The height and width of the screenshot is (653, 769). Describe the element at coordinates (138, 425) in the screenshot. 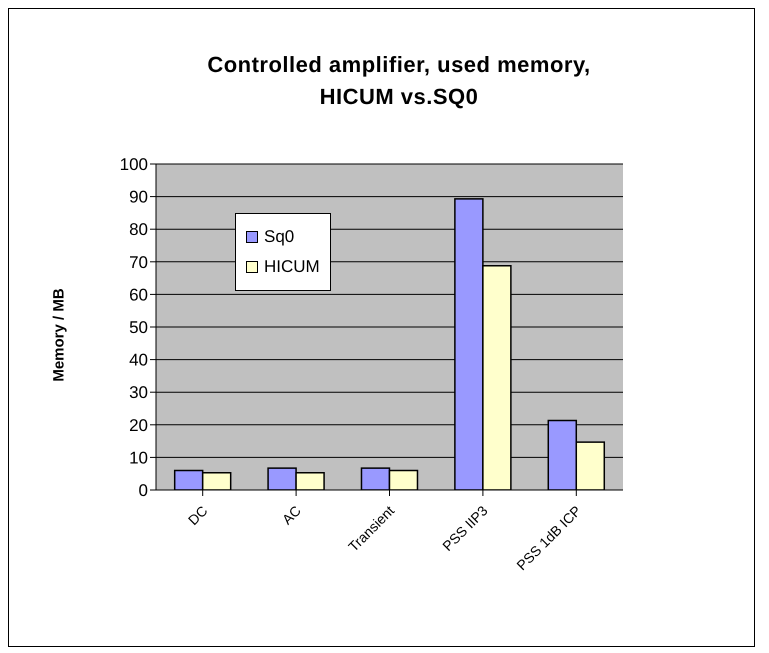

I see `y-tick-label: 20` at that location.